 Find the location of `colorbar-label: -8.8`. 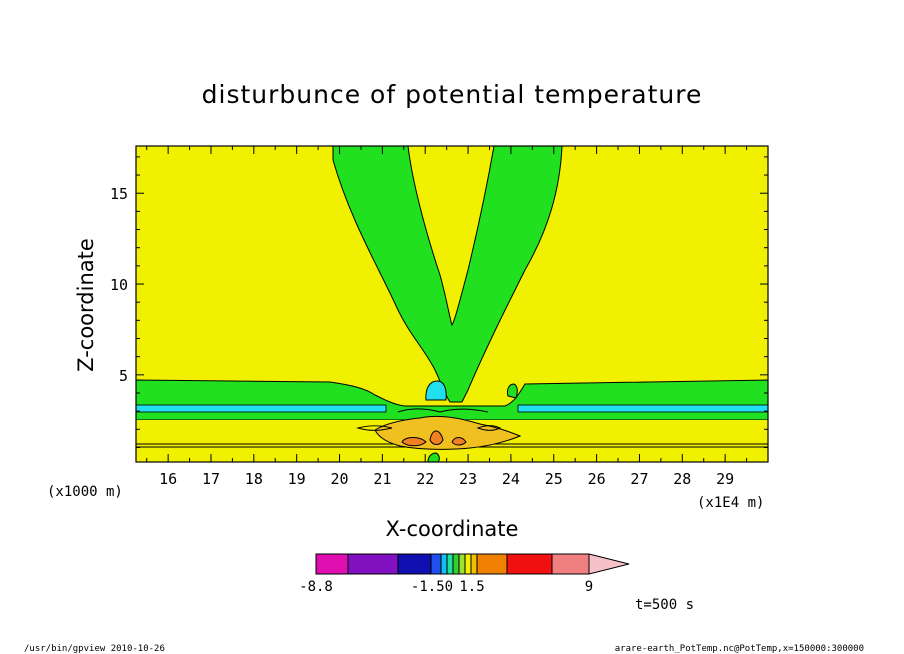

colorbar-label: -8.8 is located at coordinates (316, 587).